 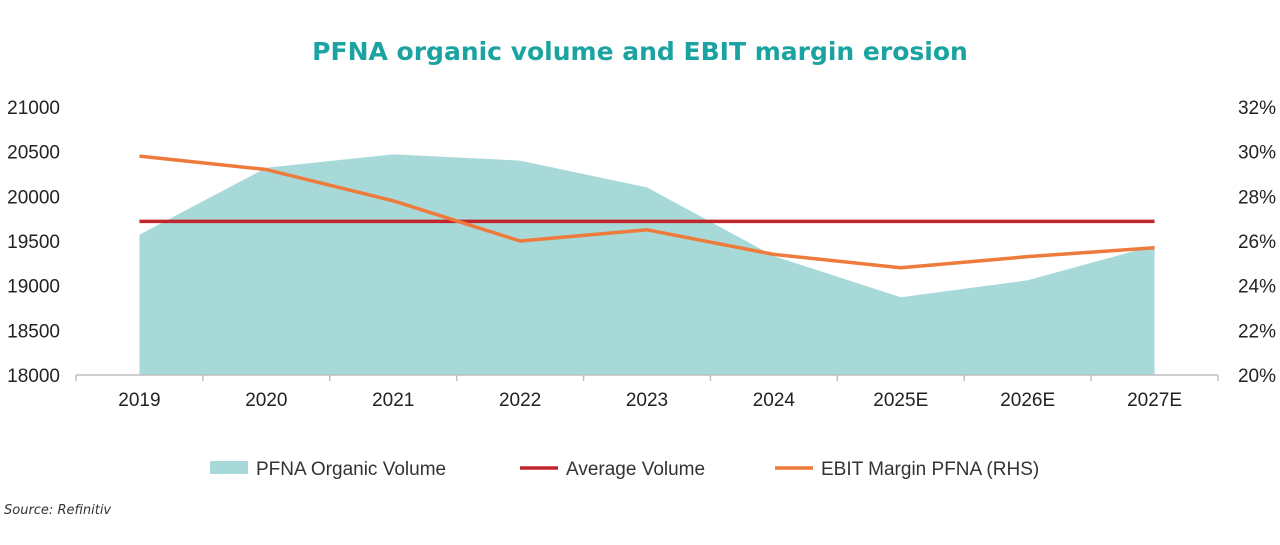 I want to click on right-y-axis: 20% 22% 24% 26% 28% 30% 32%, so click(x=1257, y=242).